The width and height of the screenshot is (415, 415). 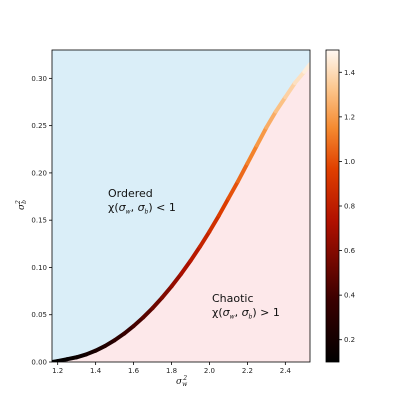 What do you see at coordinates (39, 126) in the screenshot?
I see `y-tick-label: 0.25` at bounding box center [39, 126].